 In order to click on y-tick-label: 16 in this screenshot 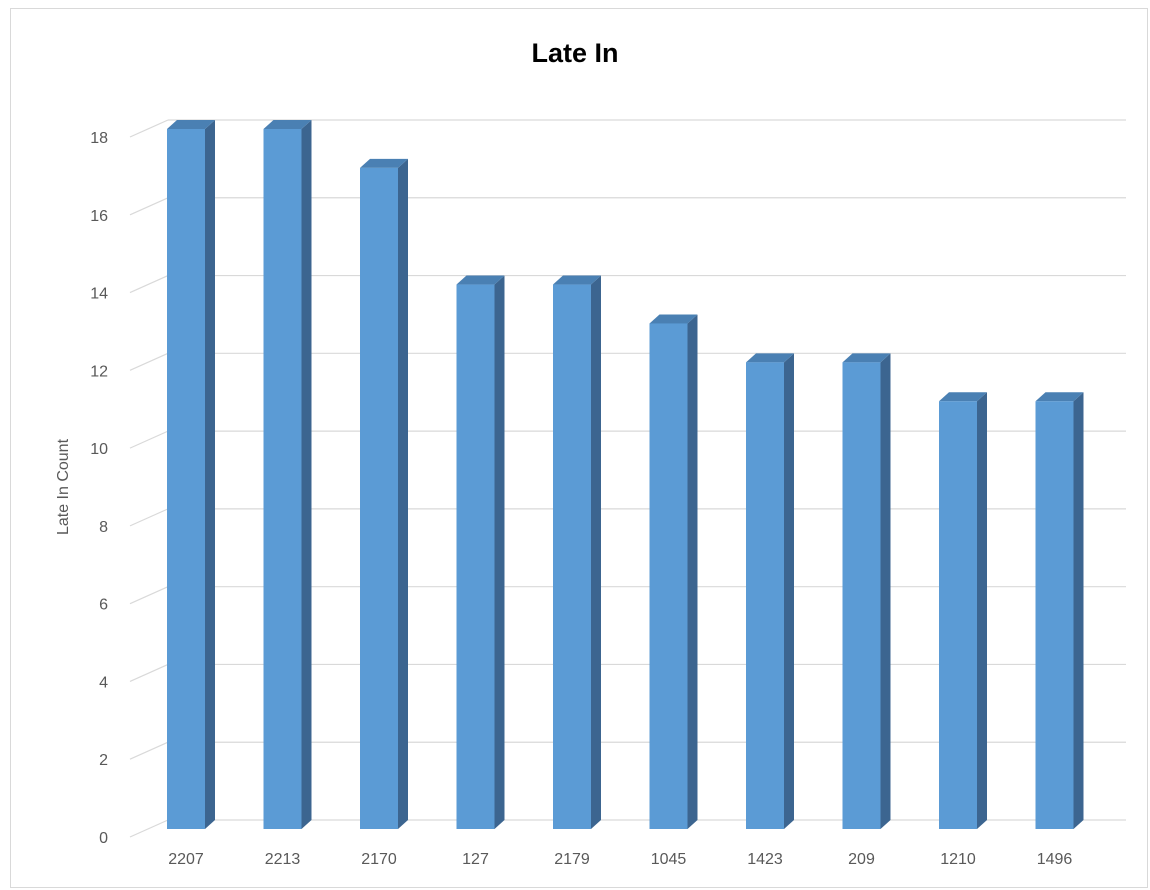, I will do `click(99, 216)`.